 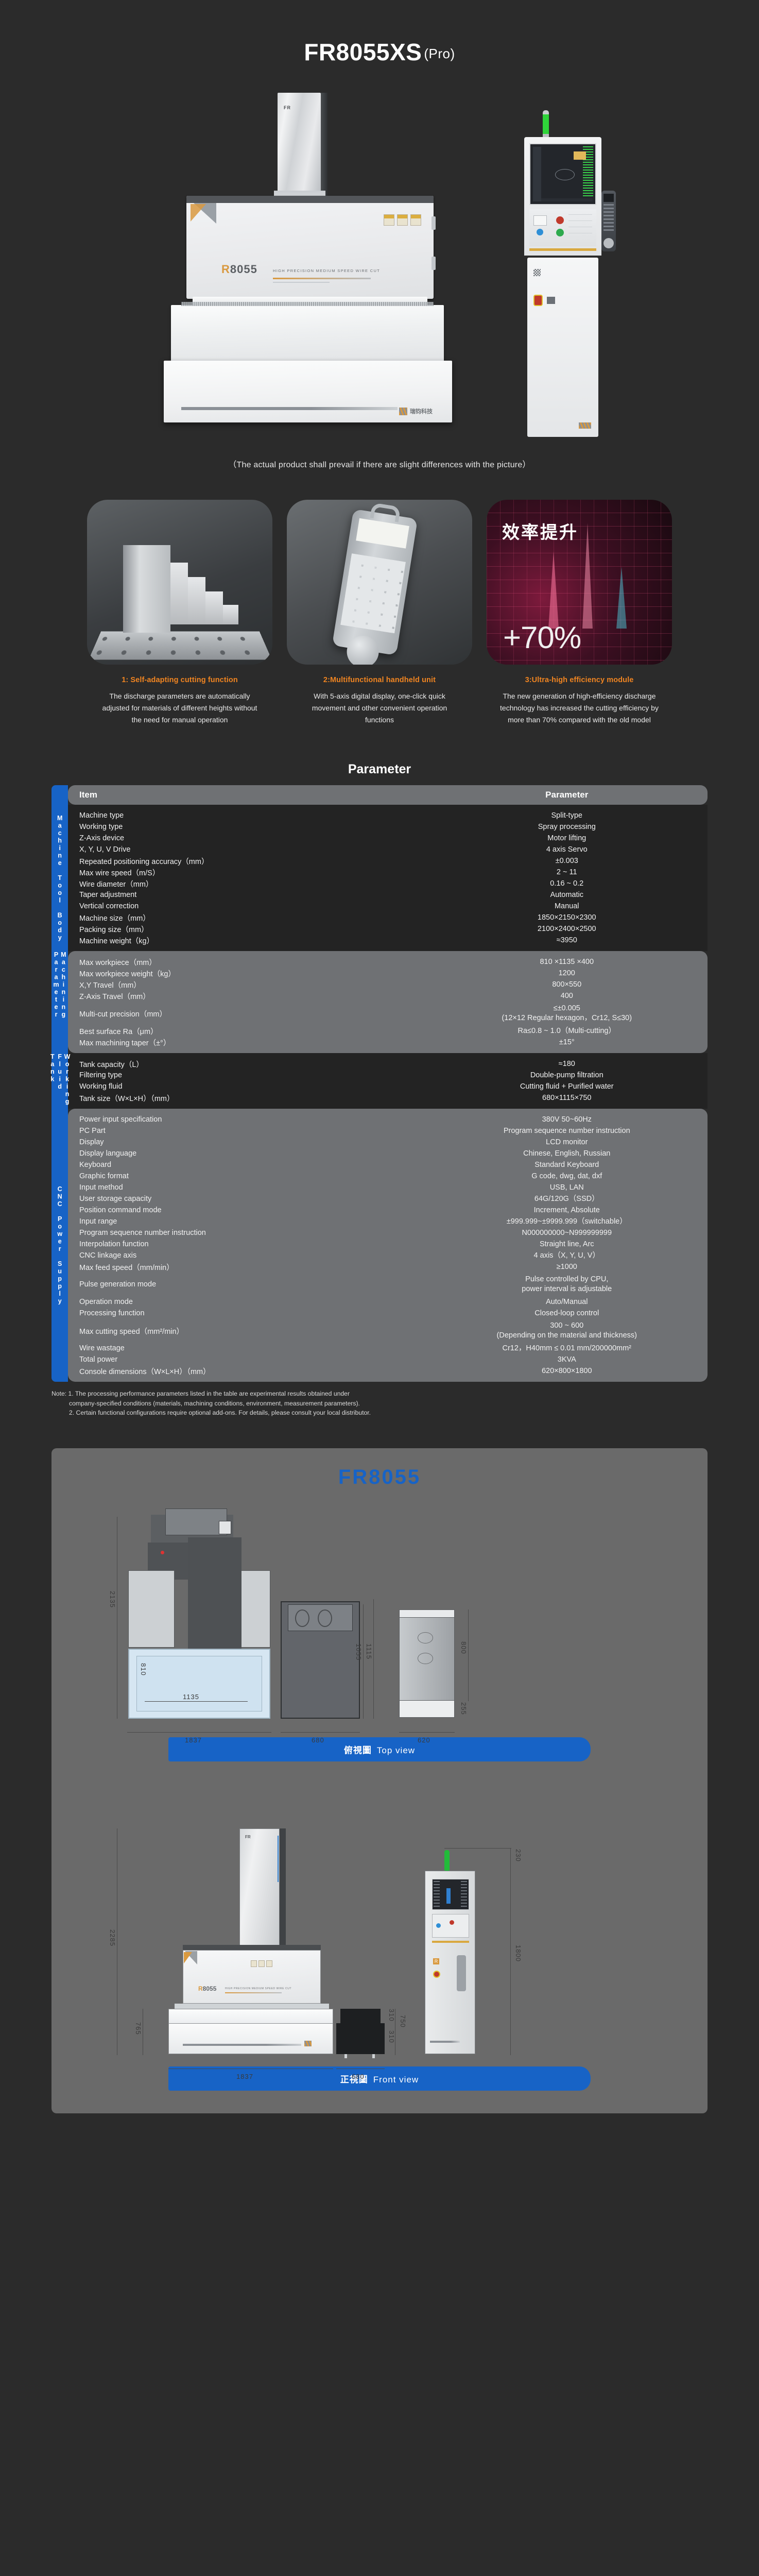 What do you see at coordinates (118, 1284) in the screenshot?
I see `row-item: Pulse generation mode` at bounding box center [118, 1284].